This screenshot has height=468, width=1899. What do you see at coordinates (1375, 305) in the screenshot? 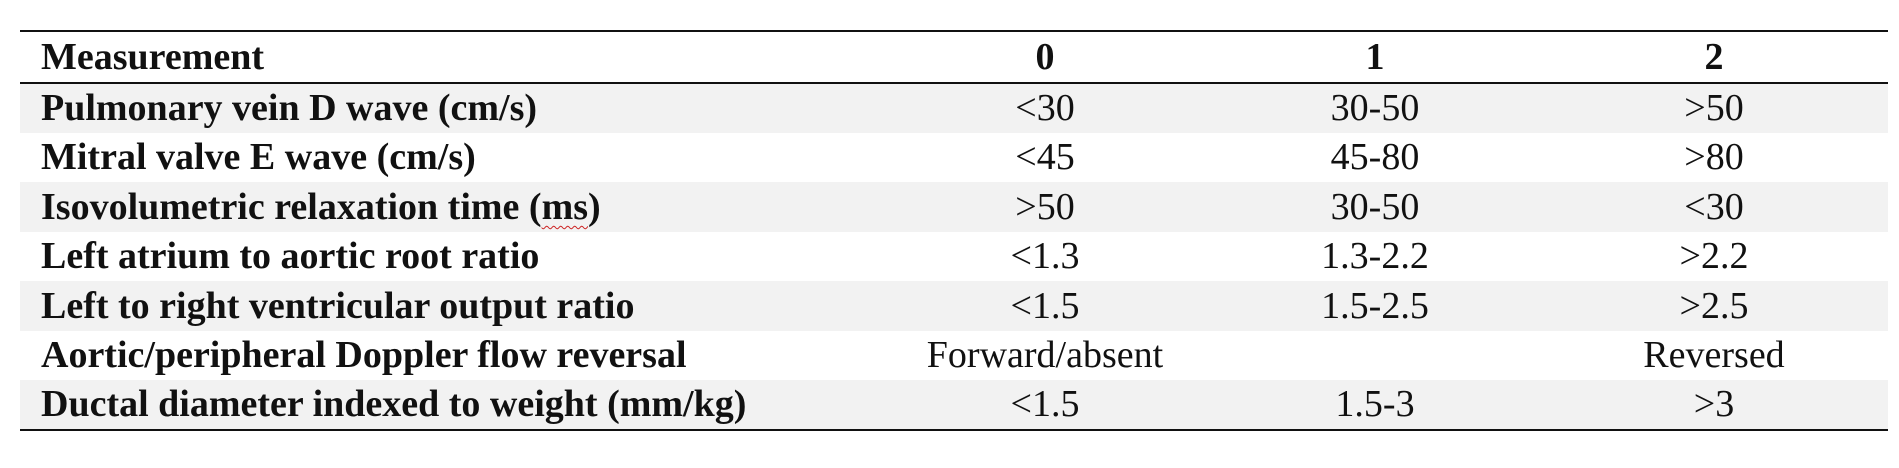
I see `cell-score-1: 1.5-2.5` at bounding box center [1375, 305].